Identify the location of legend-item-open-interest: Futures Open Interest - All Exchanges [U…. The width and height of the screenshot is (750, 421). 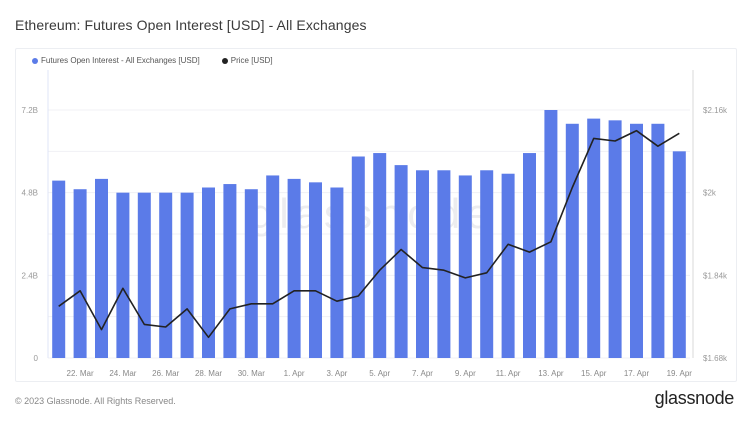
(116, 60).